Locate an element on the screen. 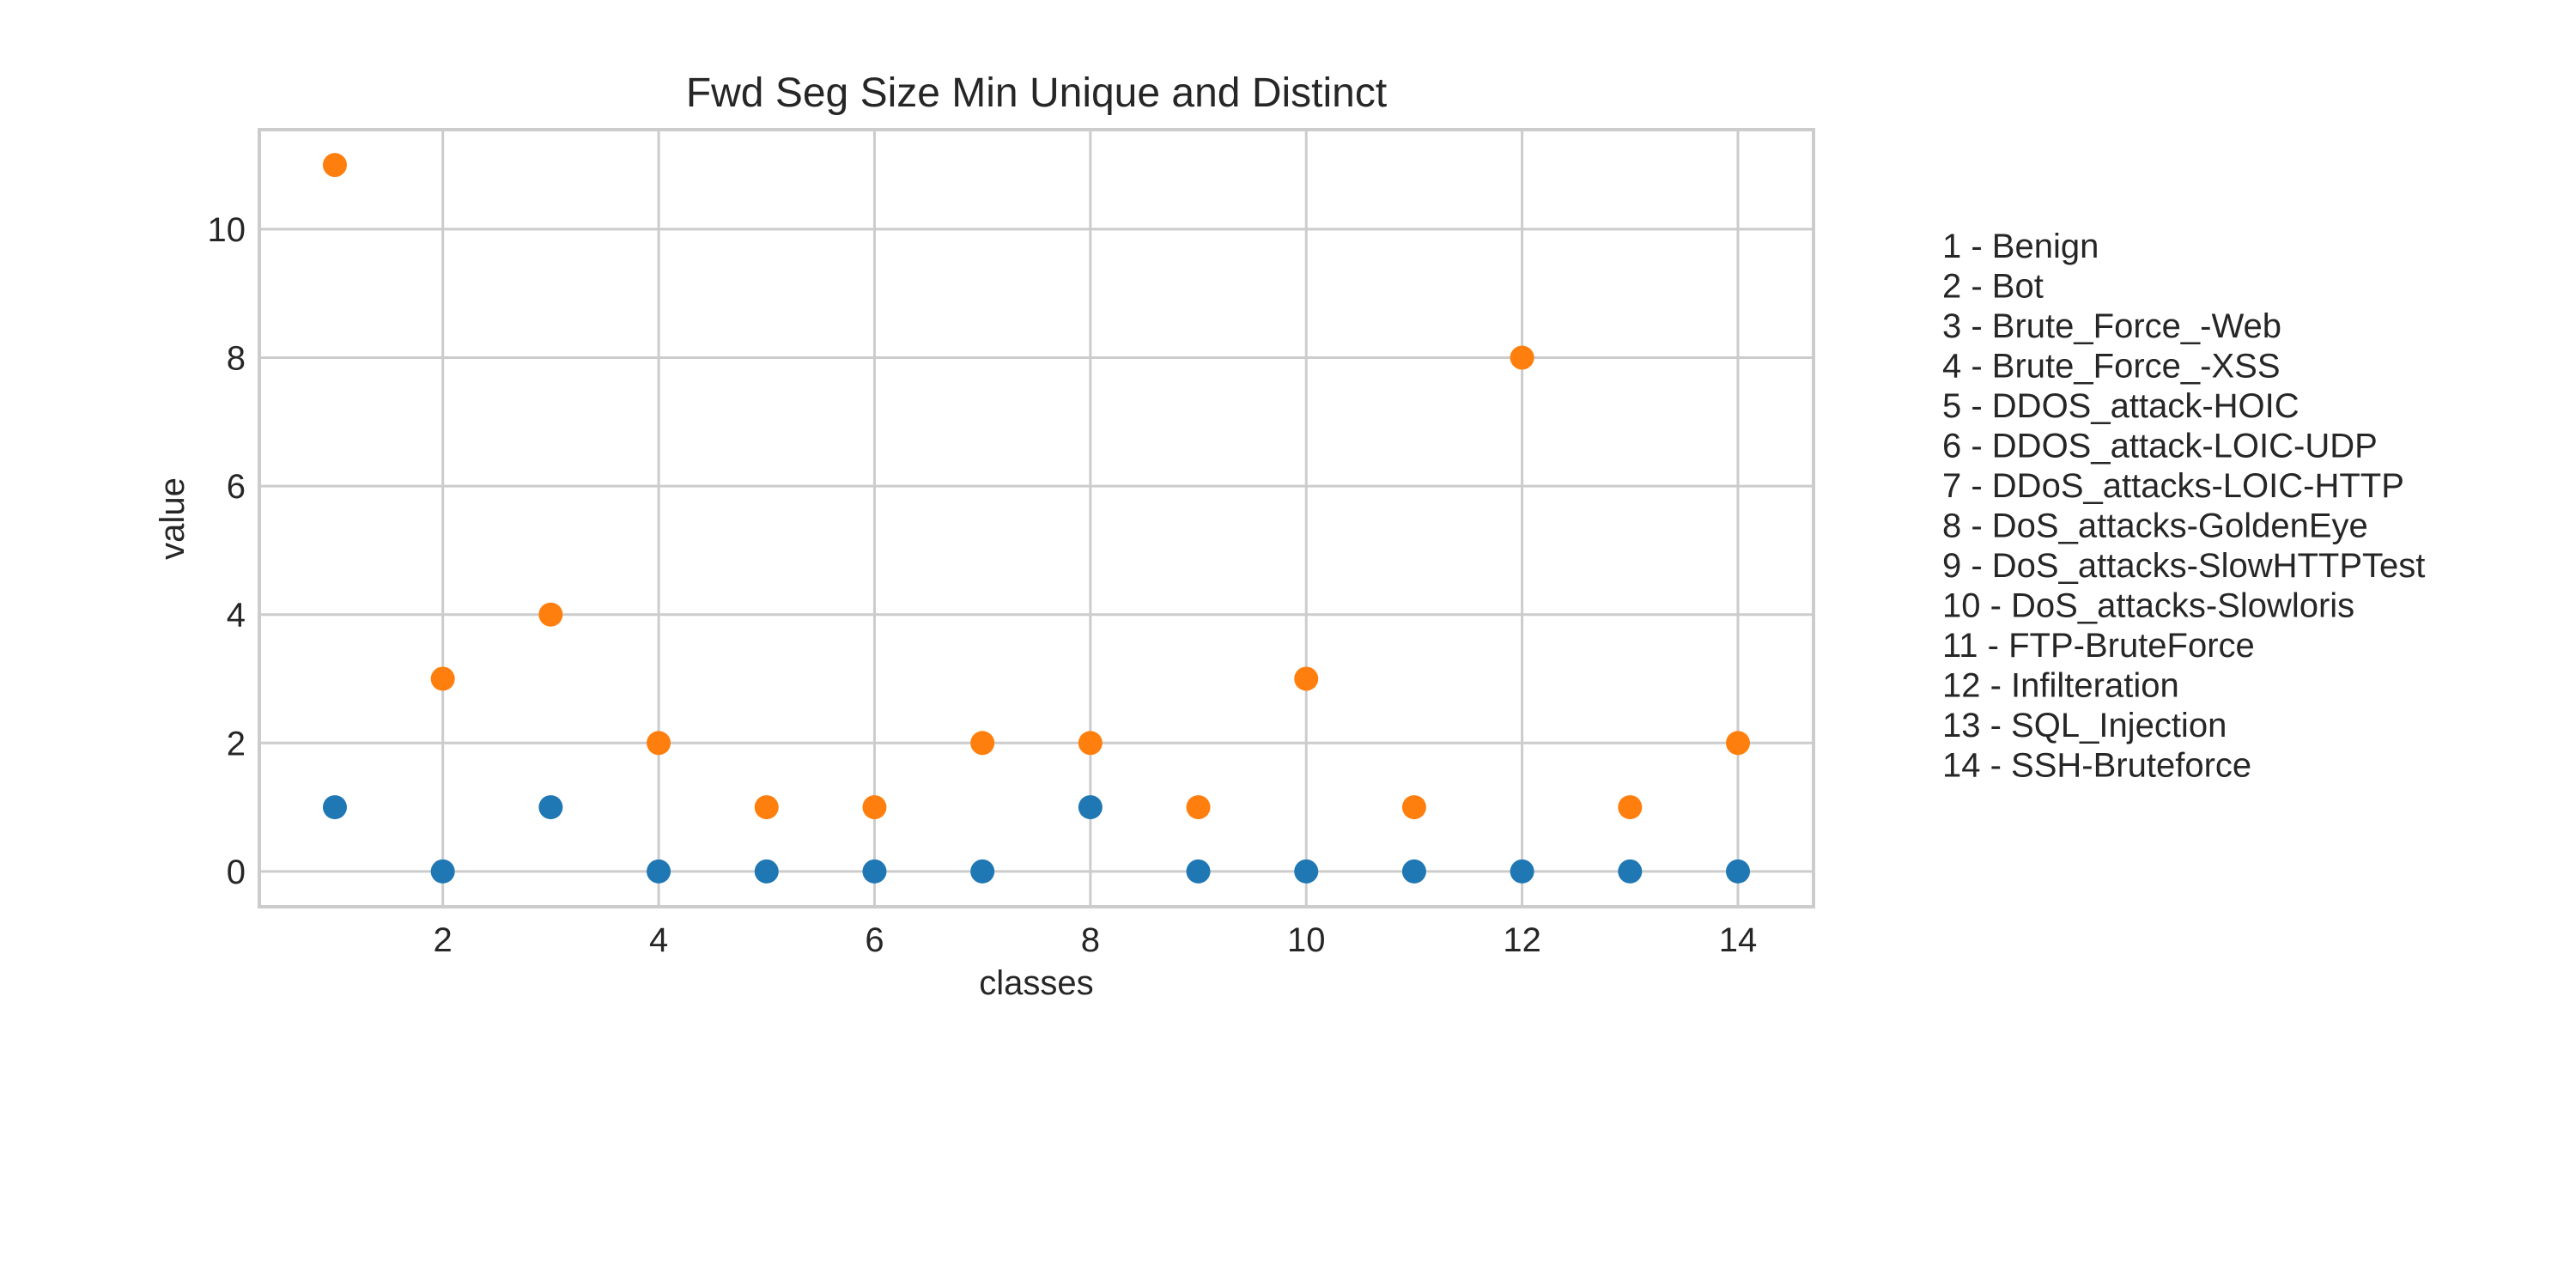 Image resolution: width=2576 pixels, height=1288 pixels. y-tick-label: 8 is located at coordinates (237, 359).